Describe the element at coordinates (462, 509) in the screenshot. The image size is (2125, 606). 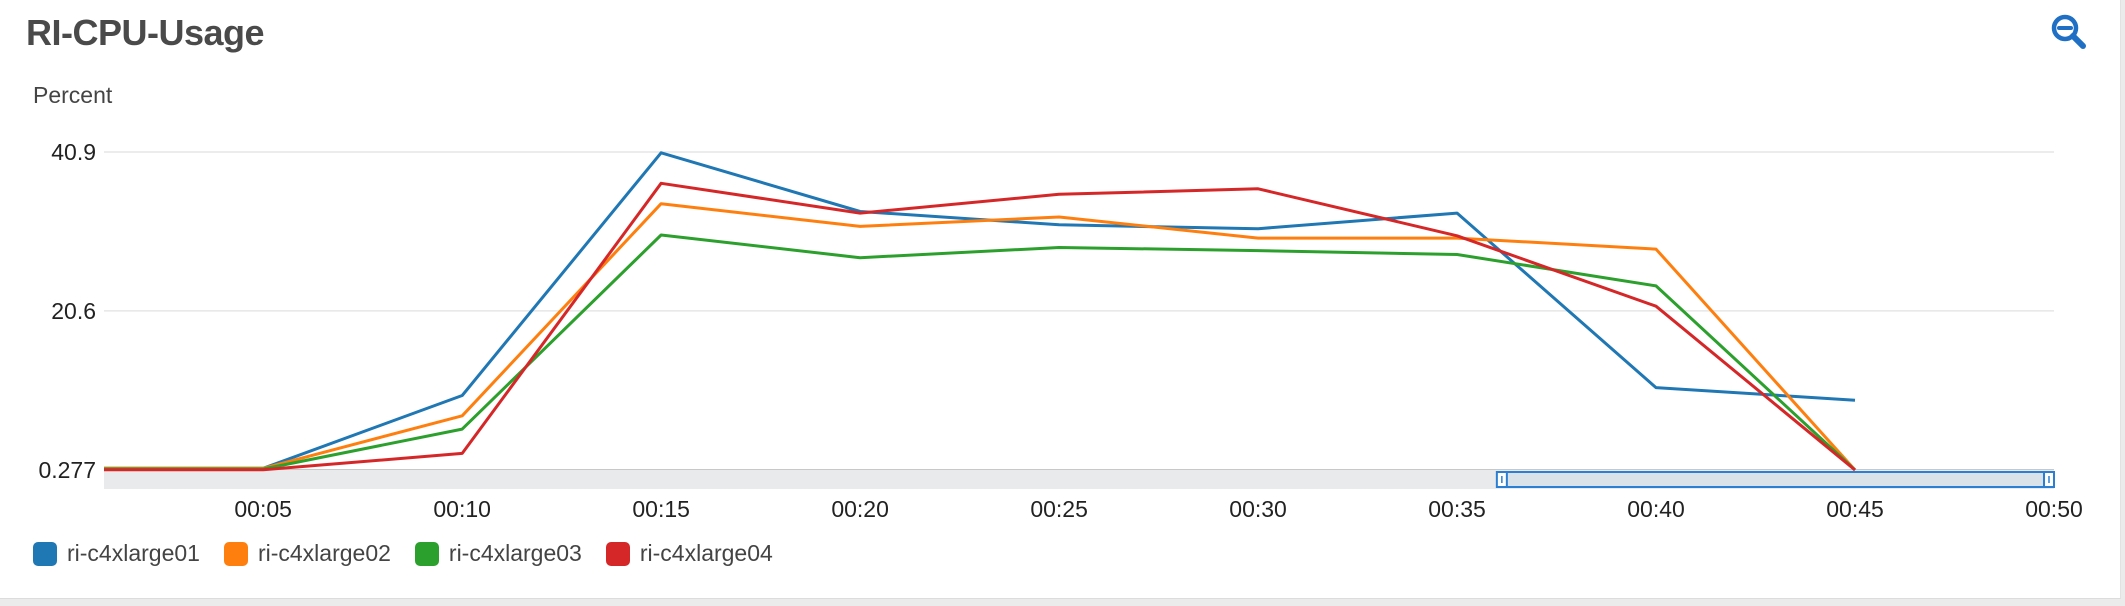
I see `x-tick-label: 00:10` at that location.